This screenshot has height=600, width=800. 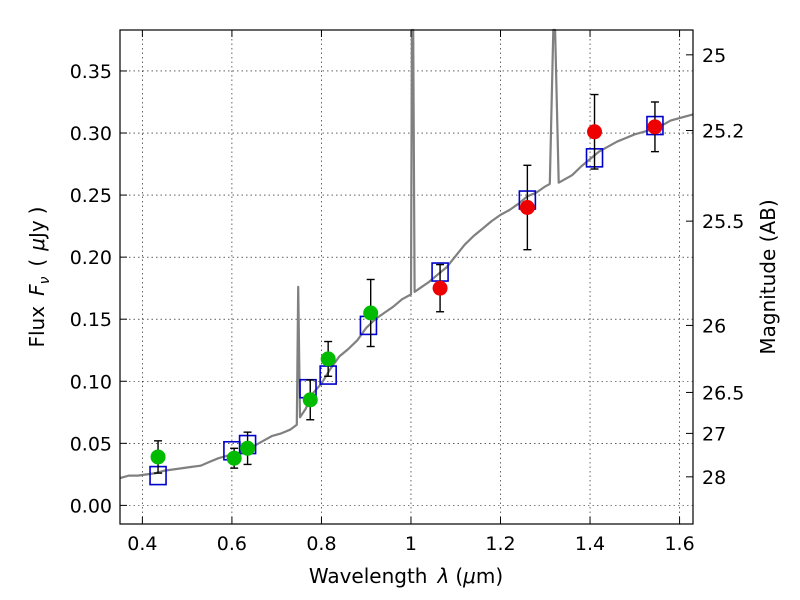 I want to click on y-axis-label-symbol: F, so click(x=37, y=290).